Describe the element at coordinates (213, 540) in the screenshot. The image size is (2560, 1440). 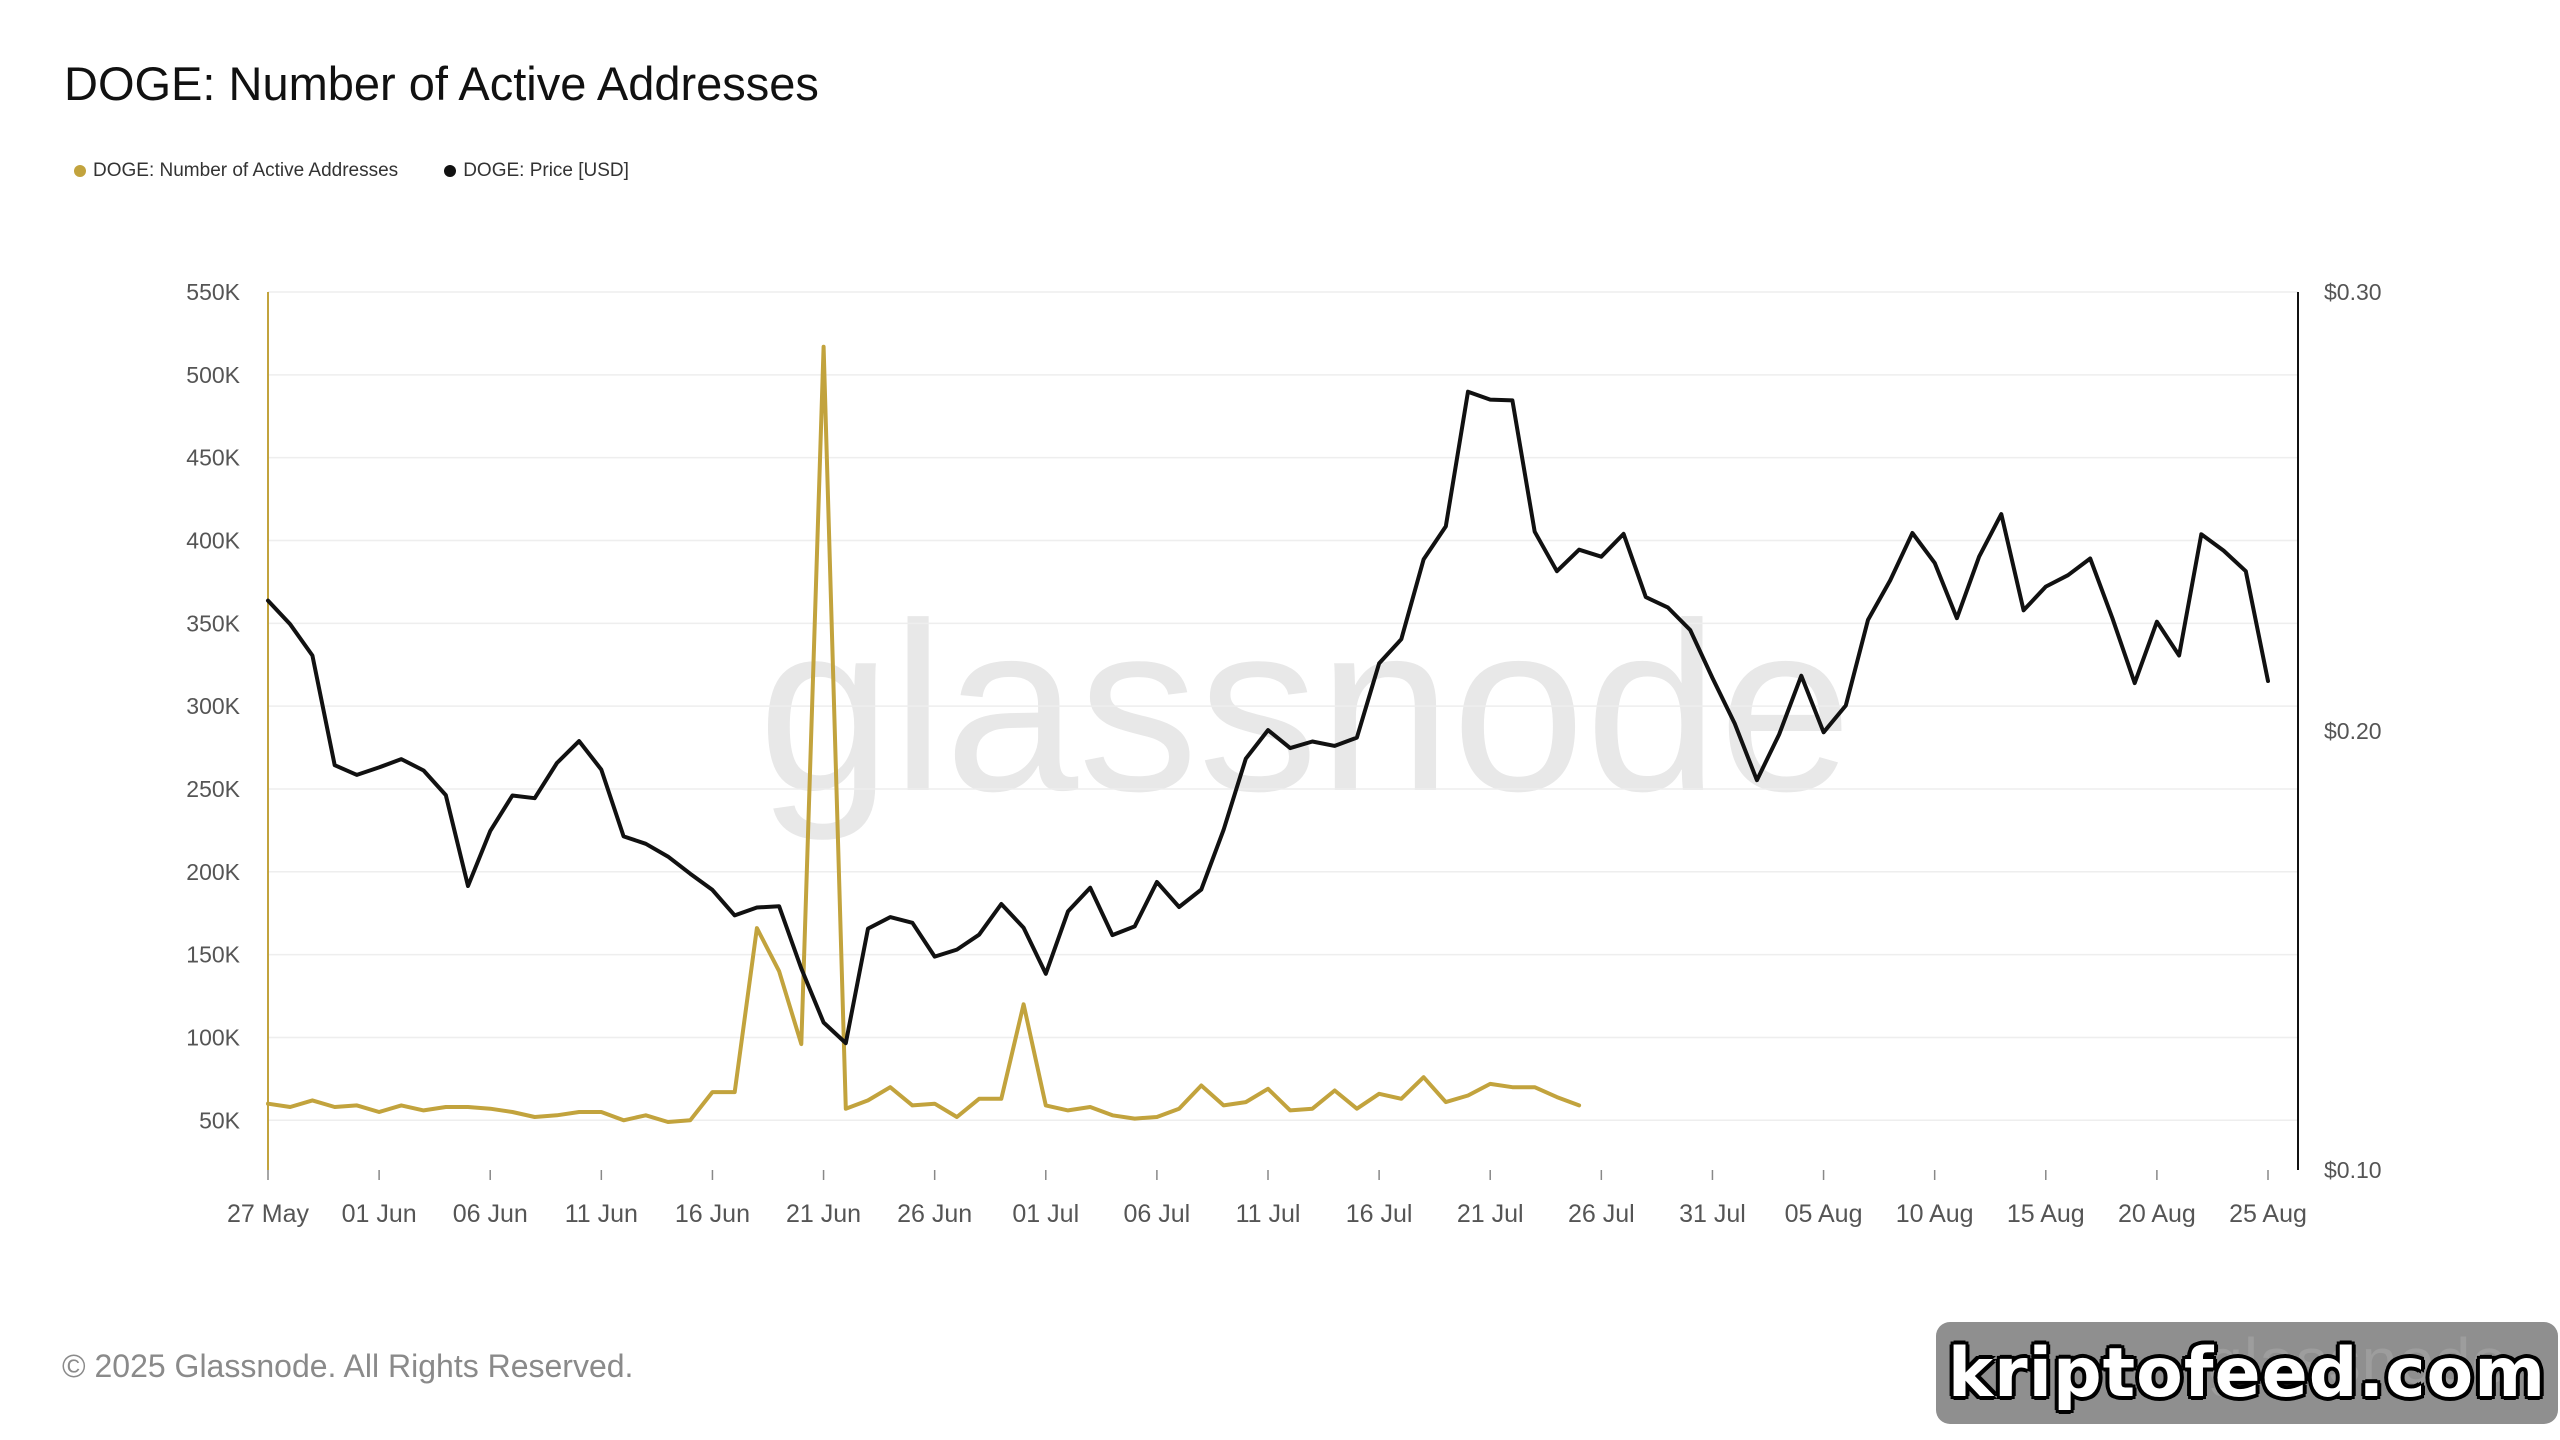
I see `y-left-tick-400K: 400K` at that location.